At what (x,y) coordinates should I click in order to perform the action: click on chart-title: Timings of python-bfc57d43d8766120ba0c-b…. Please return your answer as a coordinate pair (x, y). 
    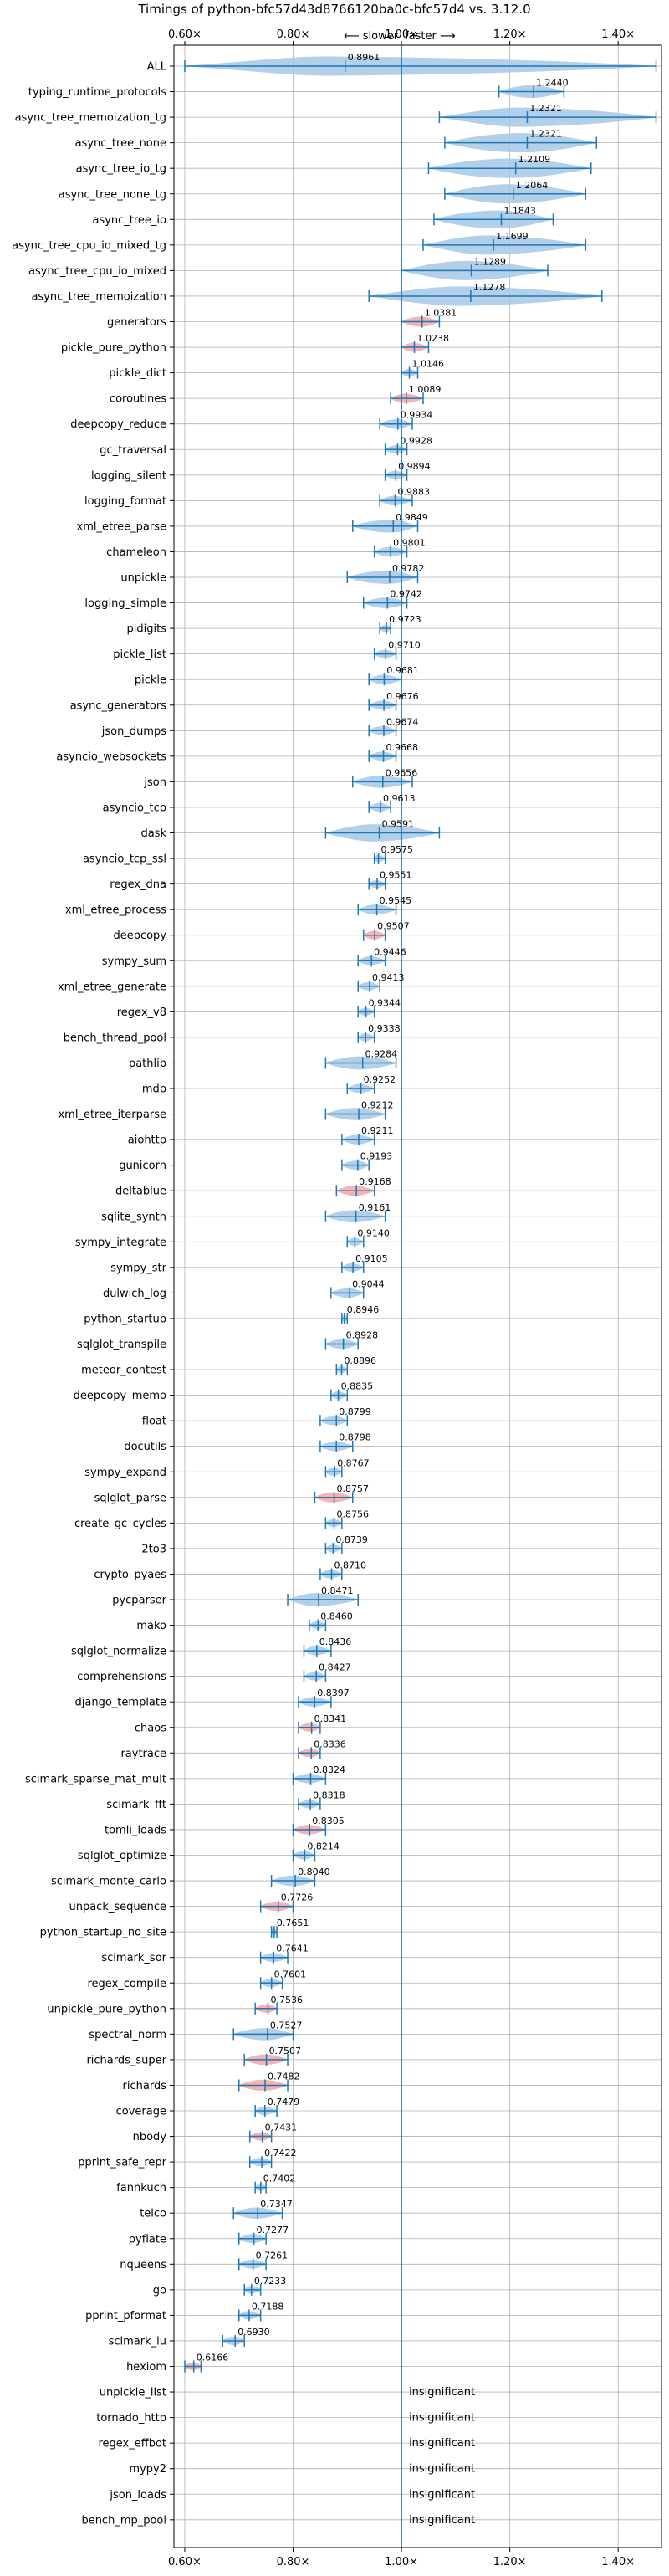
    Looking at the image, I should click on (334, 9).